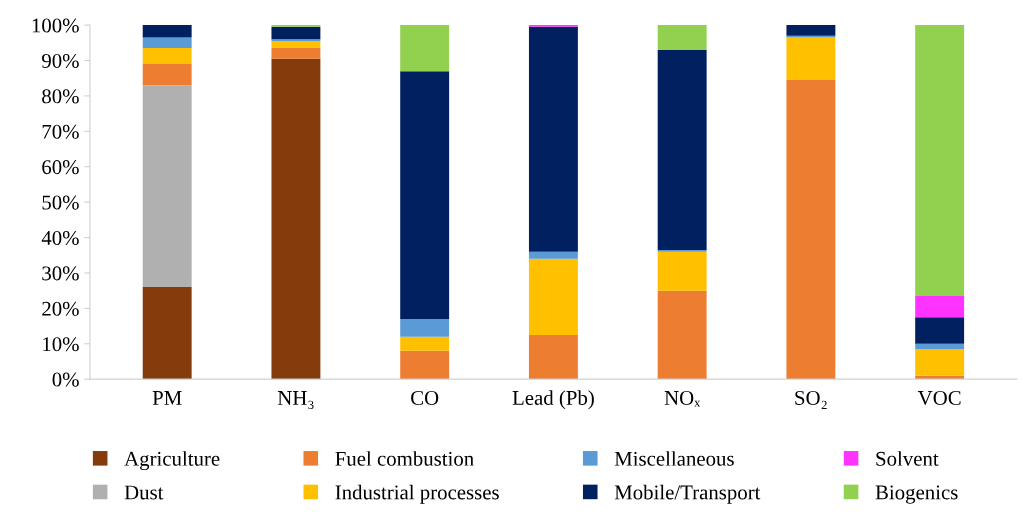 The width and height of the screenshot is (1022, 523). What do you see at coordinates (60, 167) in the screenshot?
I see `y-tick-label: 60%` at bounding box center [60, 167].